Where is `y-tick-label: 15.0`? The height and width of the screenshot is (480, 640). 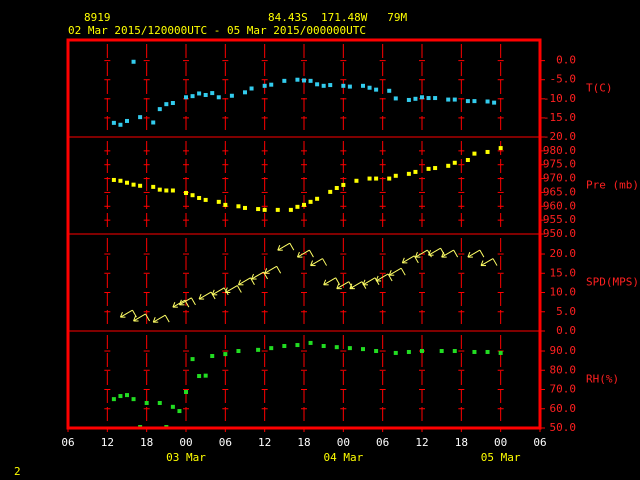 y-tick-label: 15.0 is located at coordinates (563, 272).